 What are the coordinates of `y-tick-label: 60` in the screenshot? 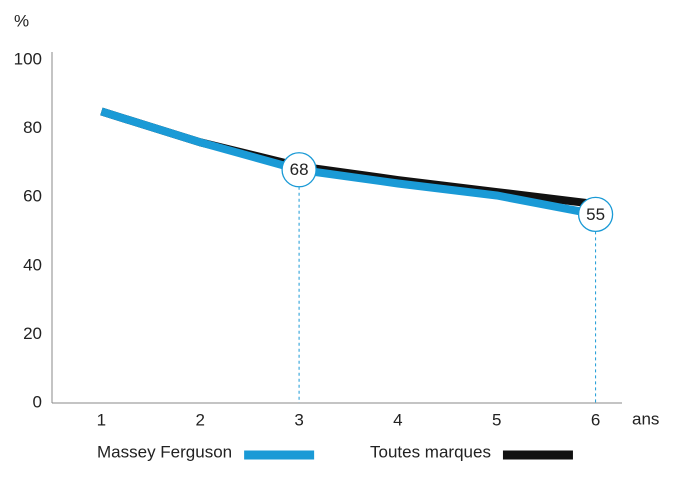 It's located at (32, 196).